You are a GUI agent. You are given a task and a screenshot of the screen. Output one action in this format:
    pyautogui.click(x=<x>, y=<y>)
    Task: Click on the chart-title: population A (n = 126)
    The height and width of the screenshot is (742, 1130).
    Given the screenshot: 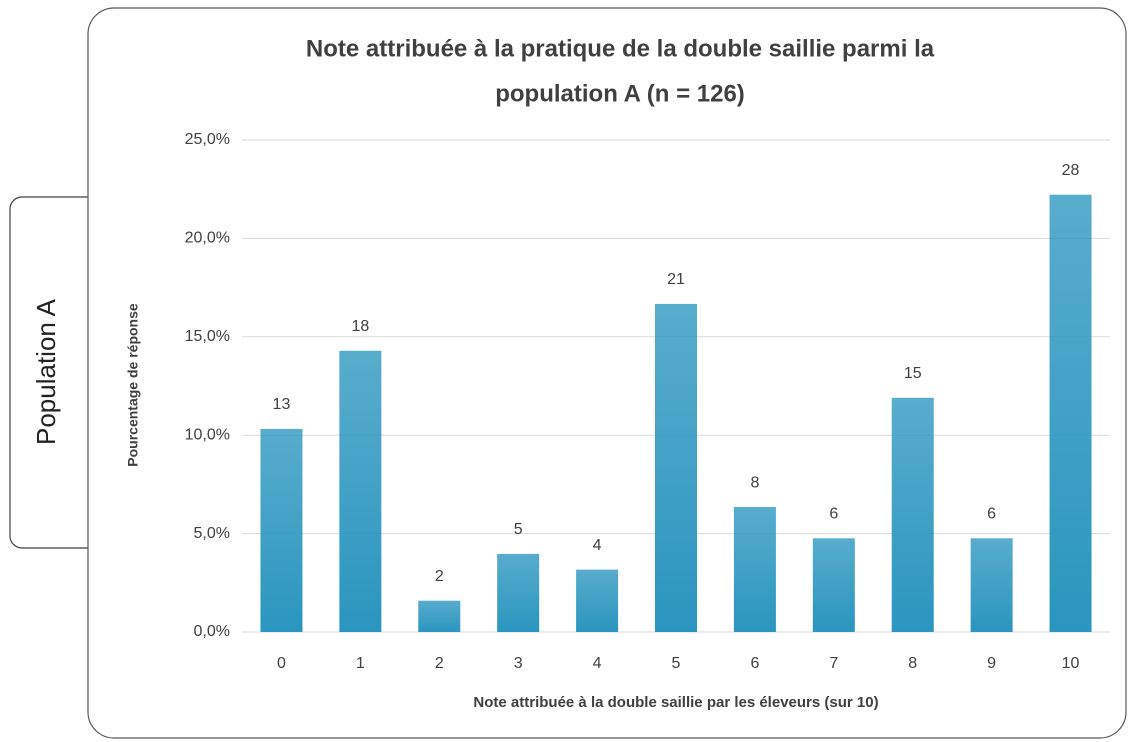 What is the action you would take?
    pyautogui.click(x=620, y=93)
    